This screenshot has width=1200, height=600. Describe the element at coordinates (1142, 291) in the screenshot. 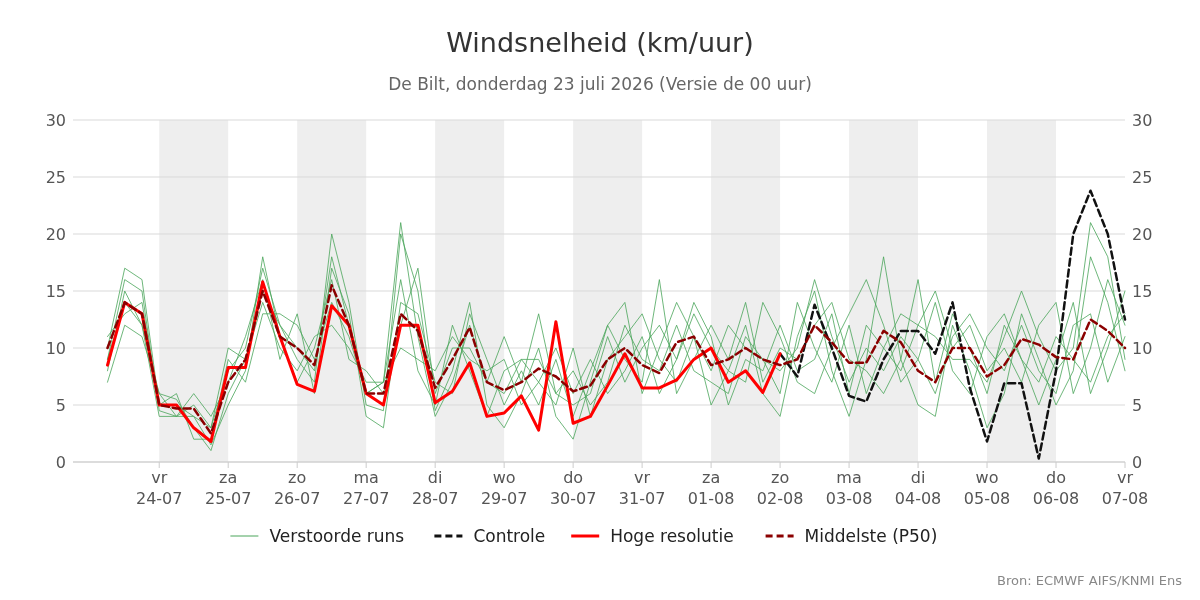

I see `y2-tick-label: 15` at that location.